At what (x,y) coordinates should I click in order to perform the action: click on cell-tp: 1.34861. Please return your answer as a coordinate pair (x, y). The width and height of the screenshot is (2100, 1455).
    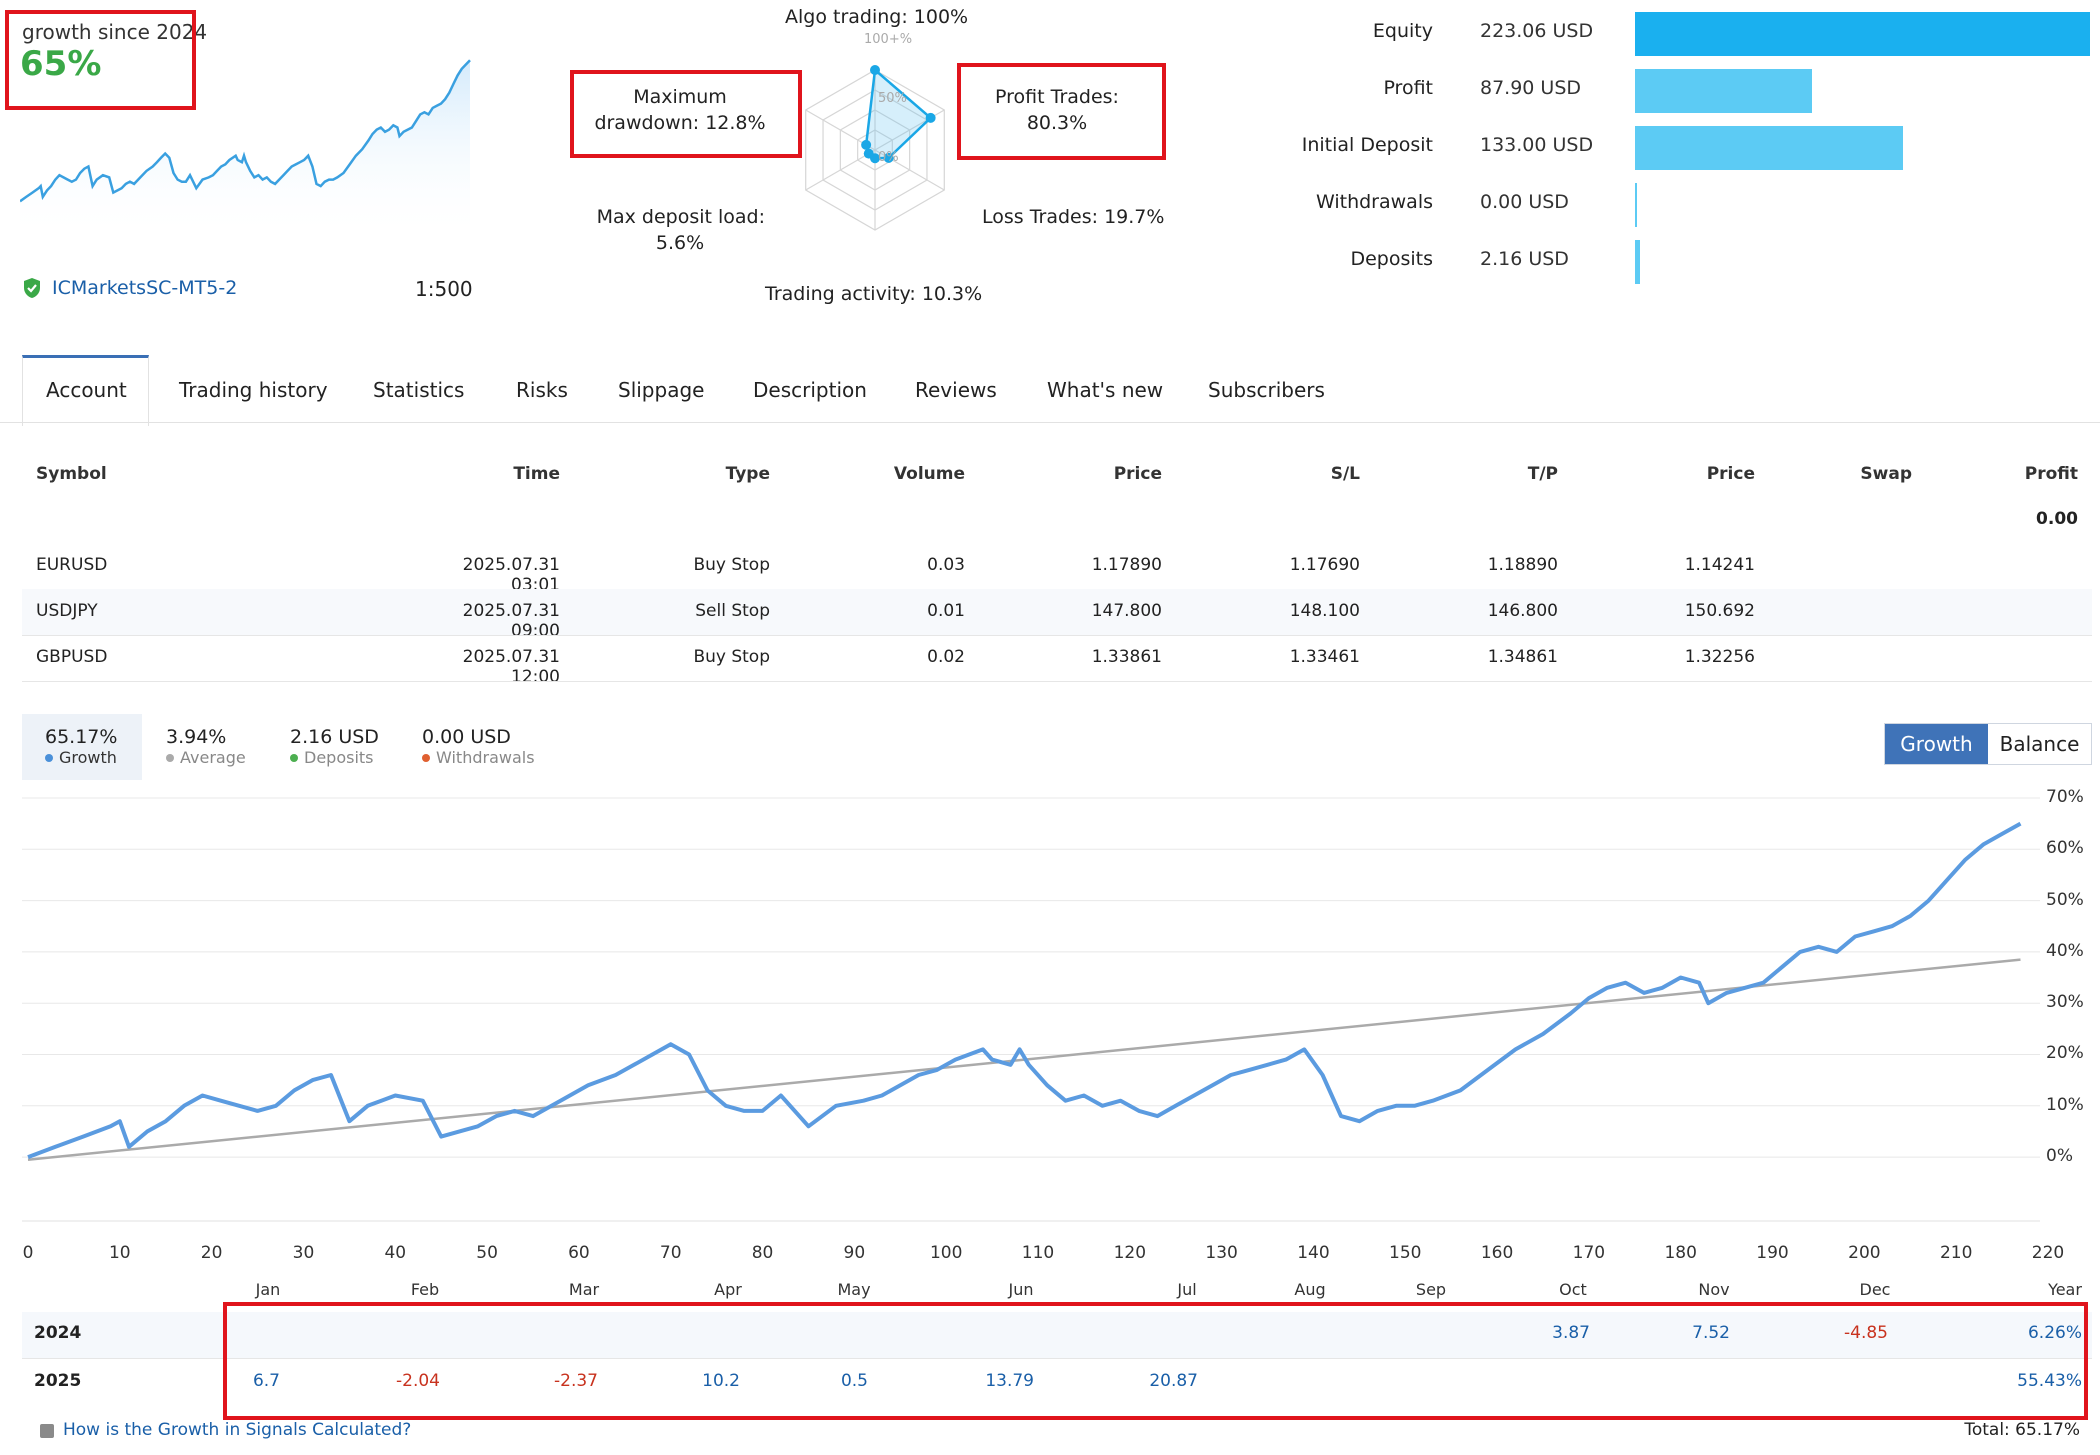
    Looking at the image, I should click on (1522, 657).